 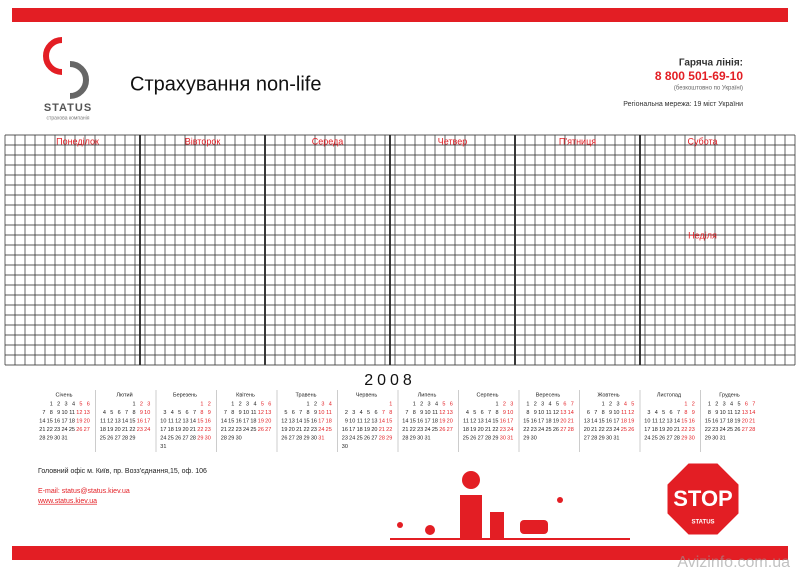 What do you see at coordinates (367, 395) in the screenshot?
I see `month-name: Червень` at bounding box center [367, 395].